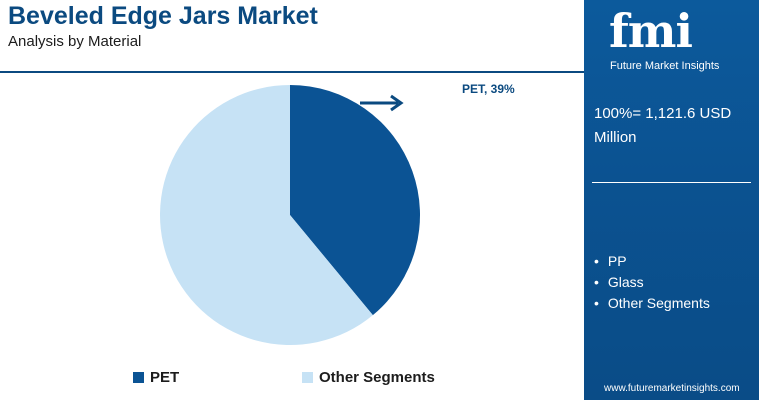 This screenshot has width=759, height=400. Describe the element at coordinates (355, 200) in the screenshot. I see `pie-slice-pet` at that location.